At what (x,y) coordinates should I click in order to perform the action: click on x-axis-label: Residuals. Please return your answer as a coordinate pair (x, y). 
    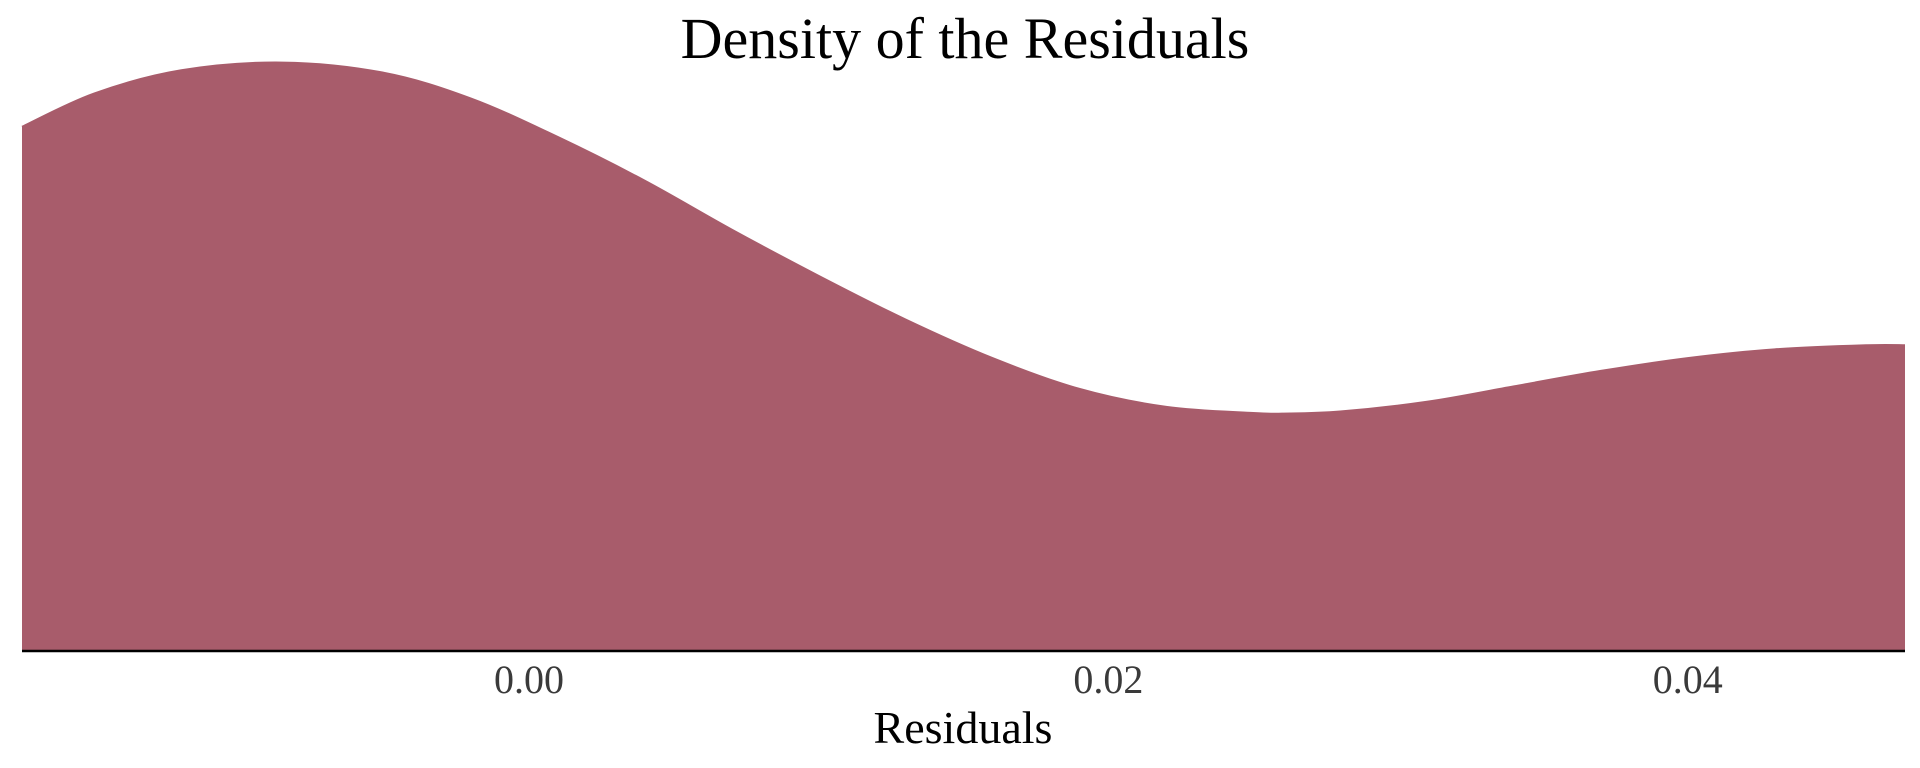
    Looking at the image, I should click on (963, 727).